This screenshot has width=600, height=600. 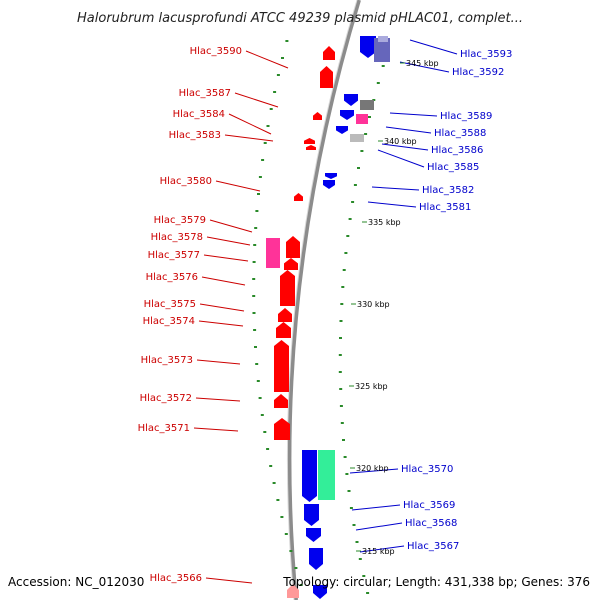 What do you see at coordinates (431, 523) in the screenshot?
I see `gene-label-hlac_3568: Hlac_3568` at bounding box center [431, 523].